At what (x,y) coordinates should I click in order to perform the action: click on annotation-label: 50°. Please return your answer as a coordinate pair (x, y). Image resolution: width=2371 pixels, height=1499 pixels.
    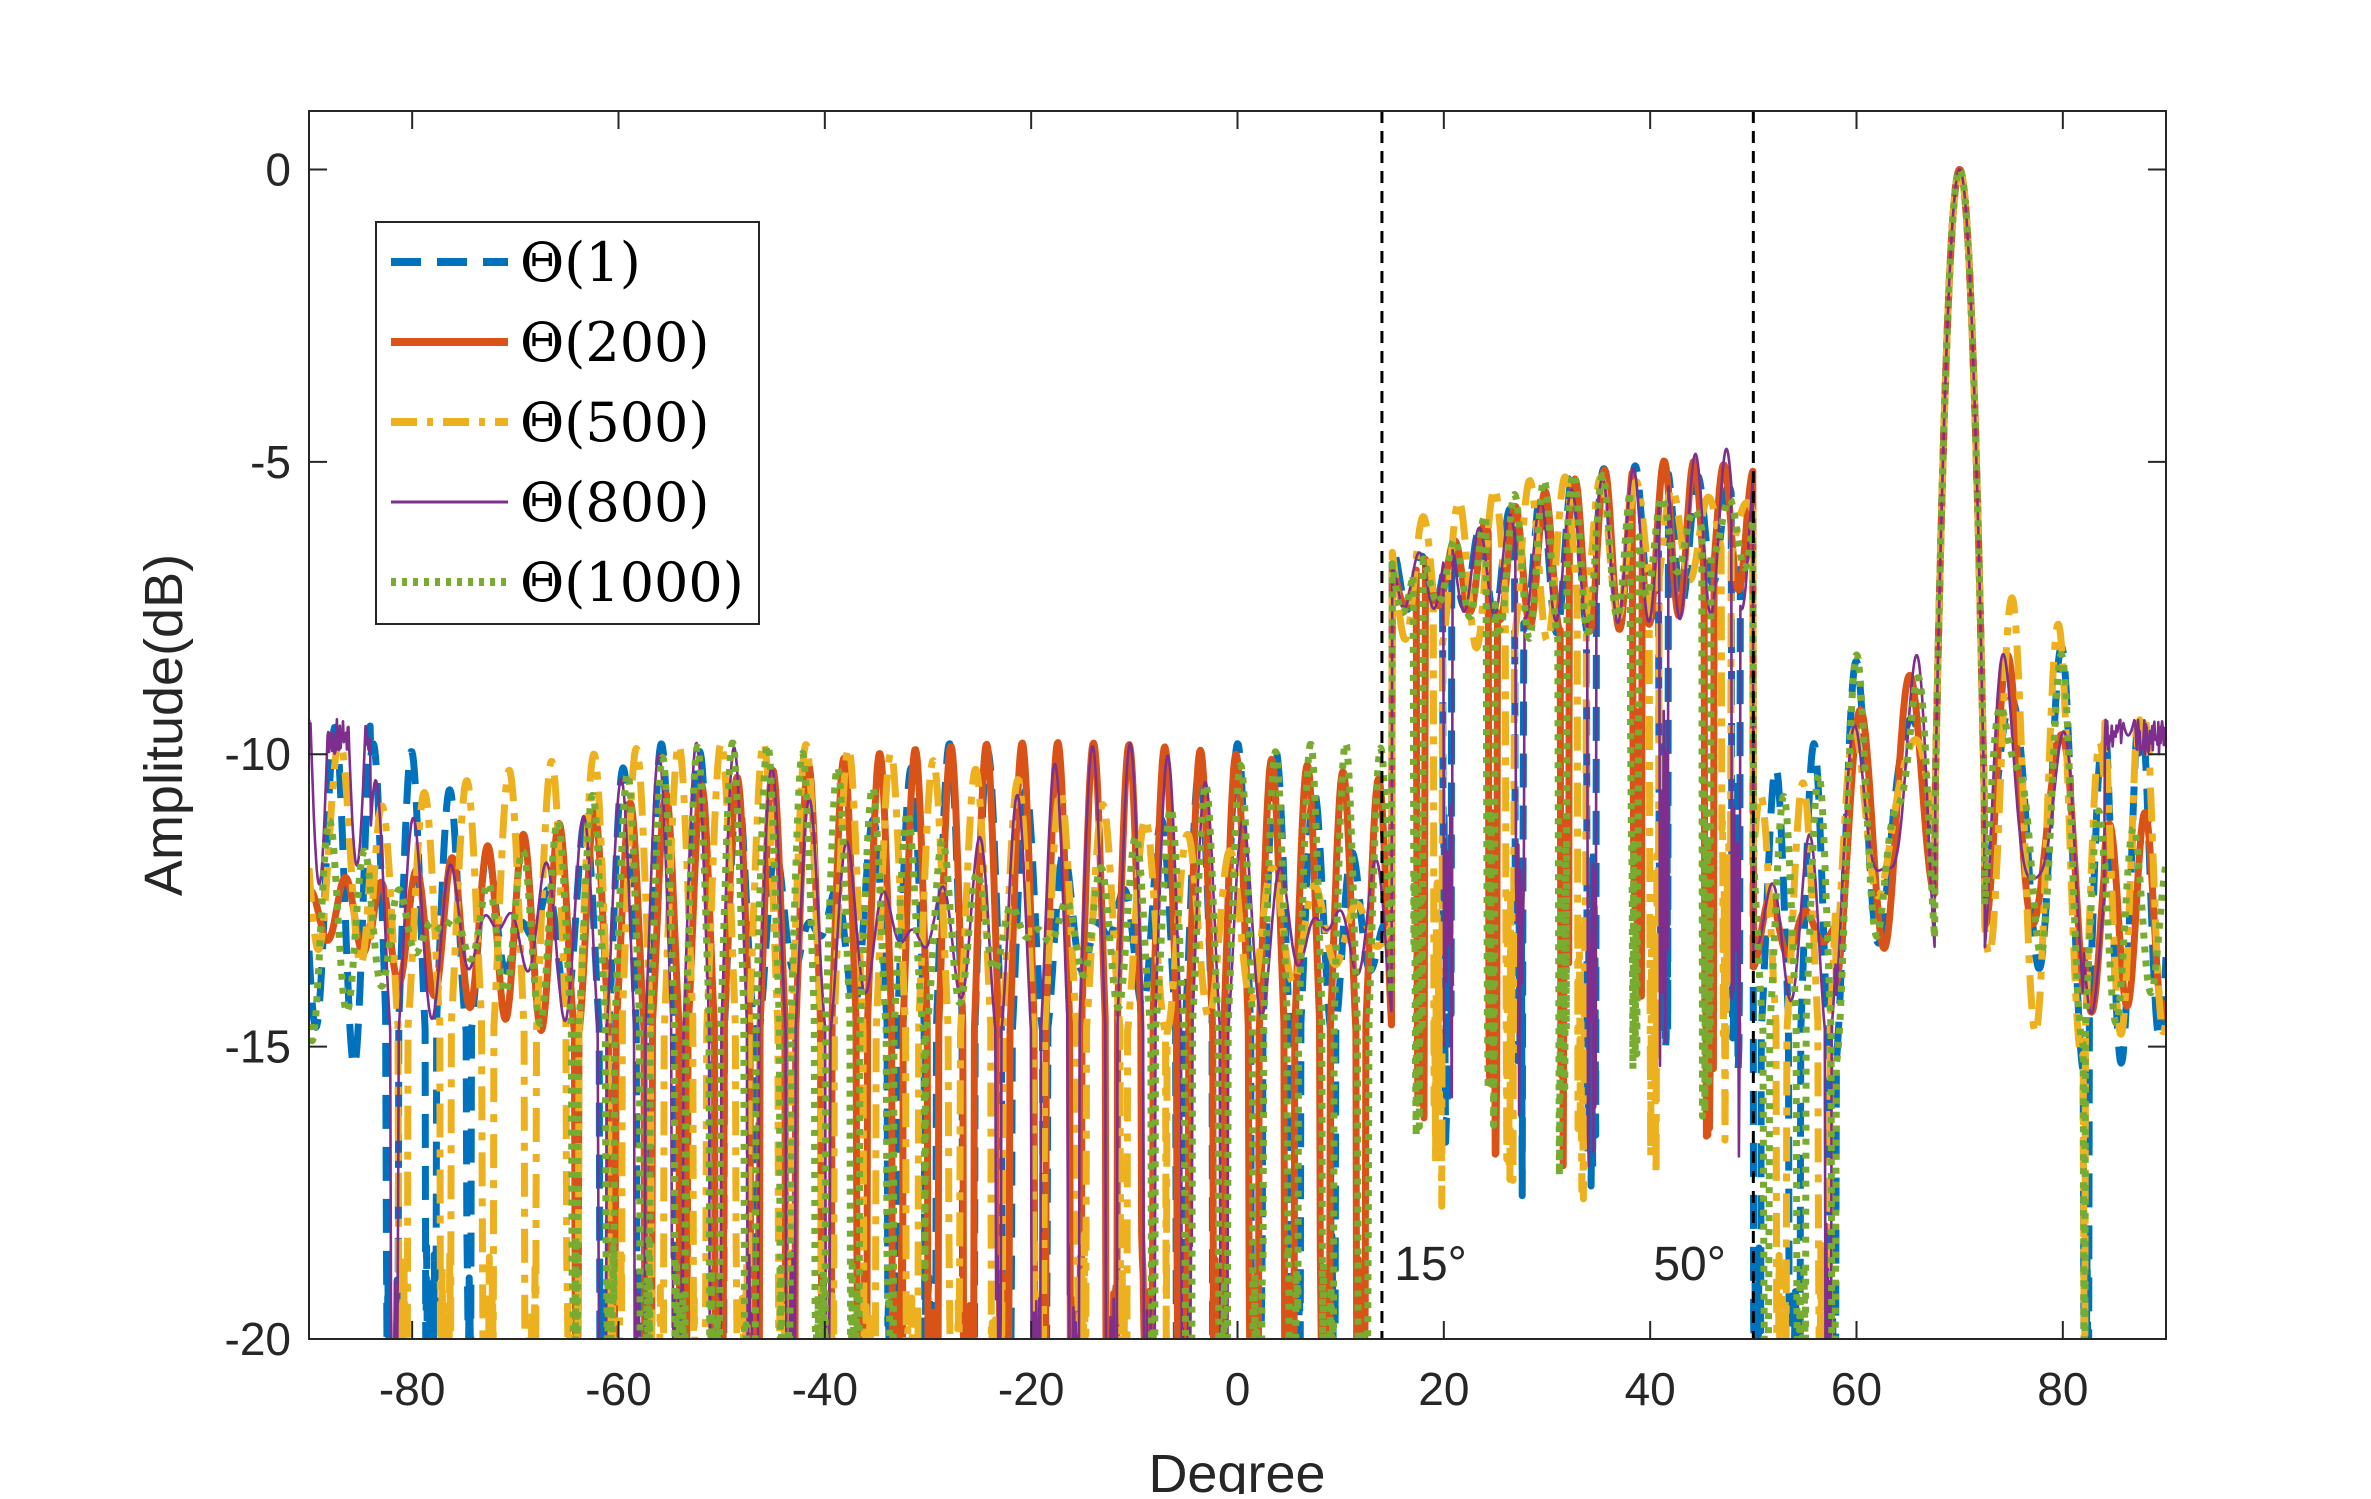
    Looking at the image, I should click on (1689, 1264).